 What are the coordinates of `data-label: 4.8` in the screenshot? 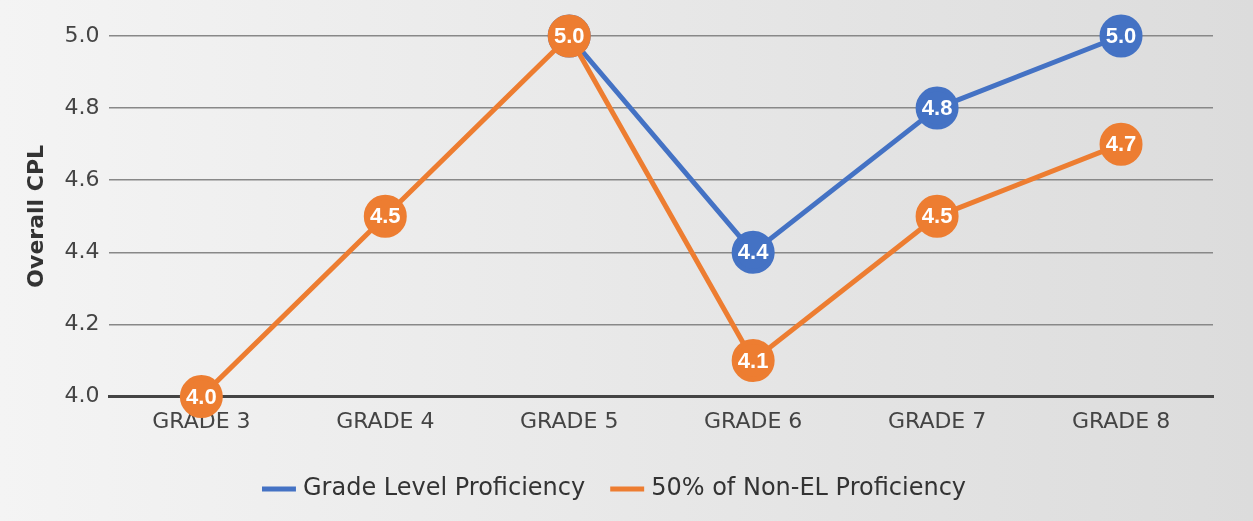 It's located at (937, 108).